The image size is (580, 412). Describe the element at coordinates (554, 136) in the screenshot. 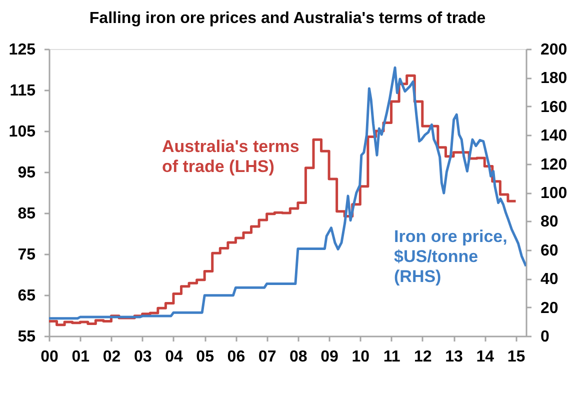

I see `y2-tick-label: 140` at that location.